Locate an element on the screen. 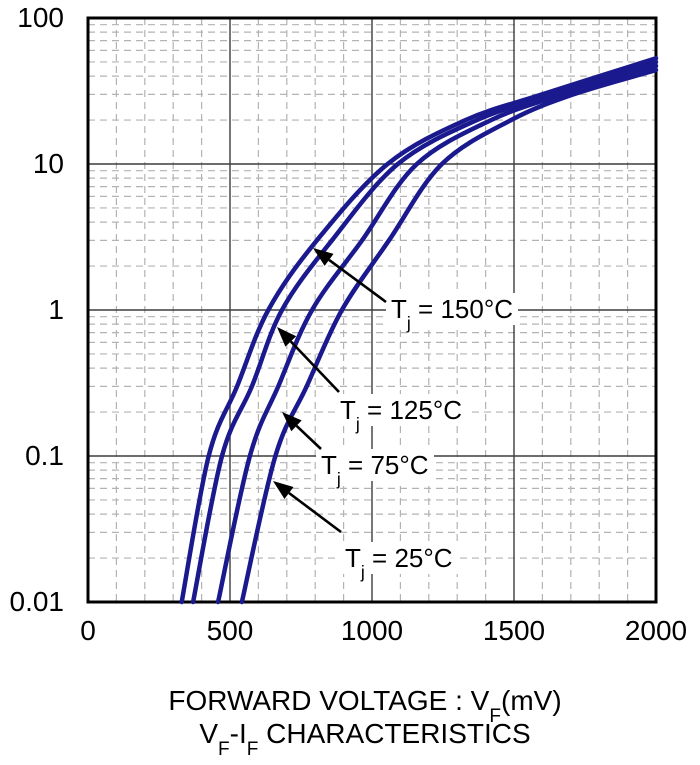 The width and height of the screenshot is (700, 765). label-text: CHARACTERISTICS is located at coordinates (394, 733).